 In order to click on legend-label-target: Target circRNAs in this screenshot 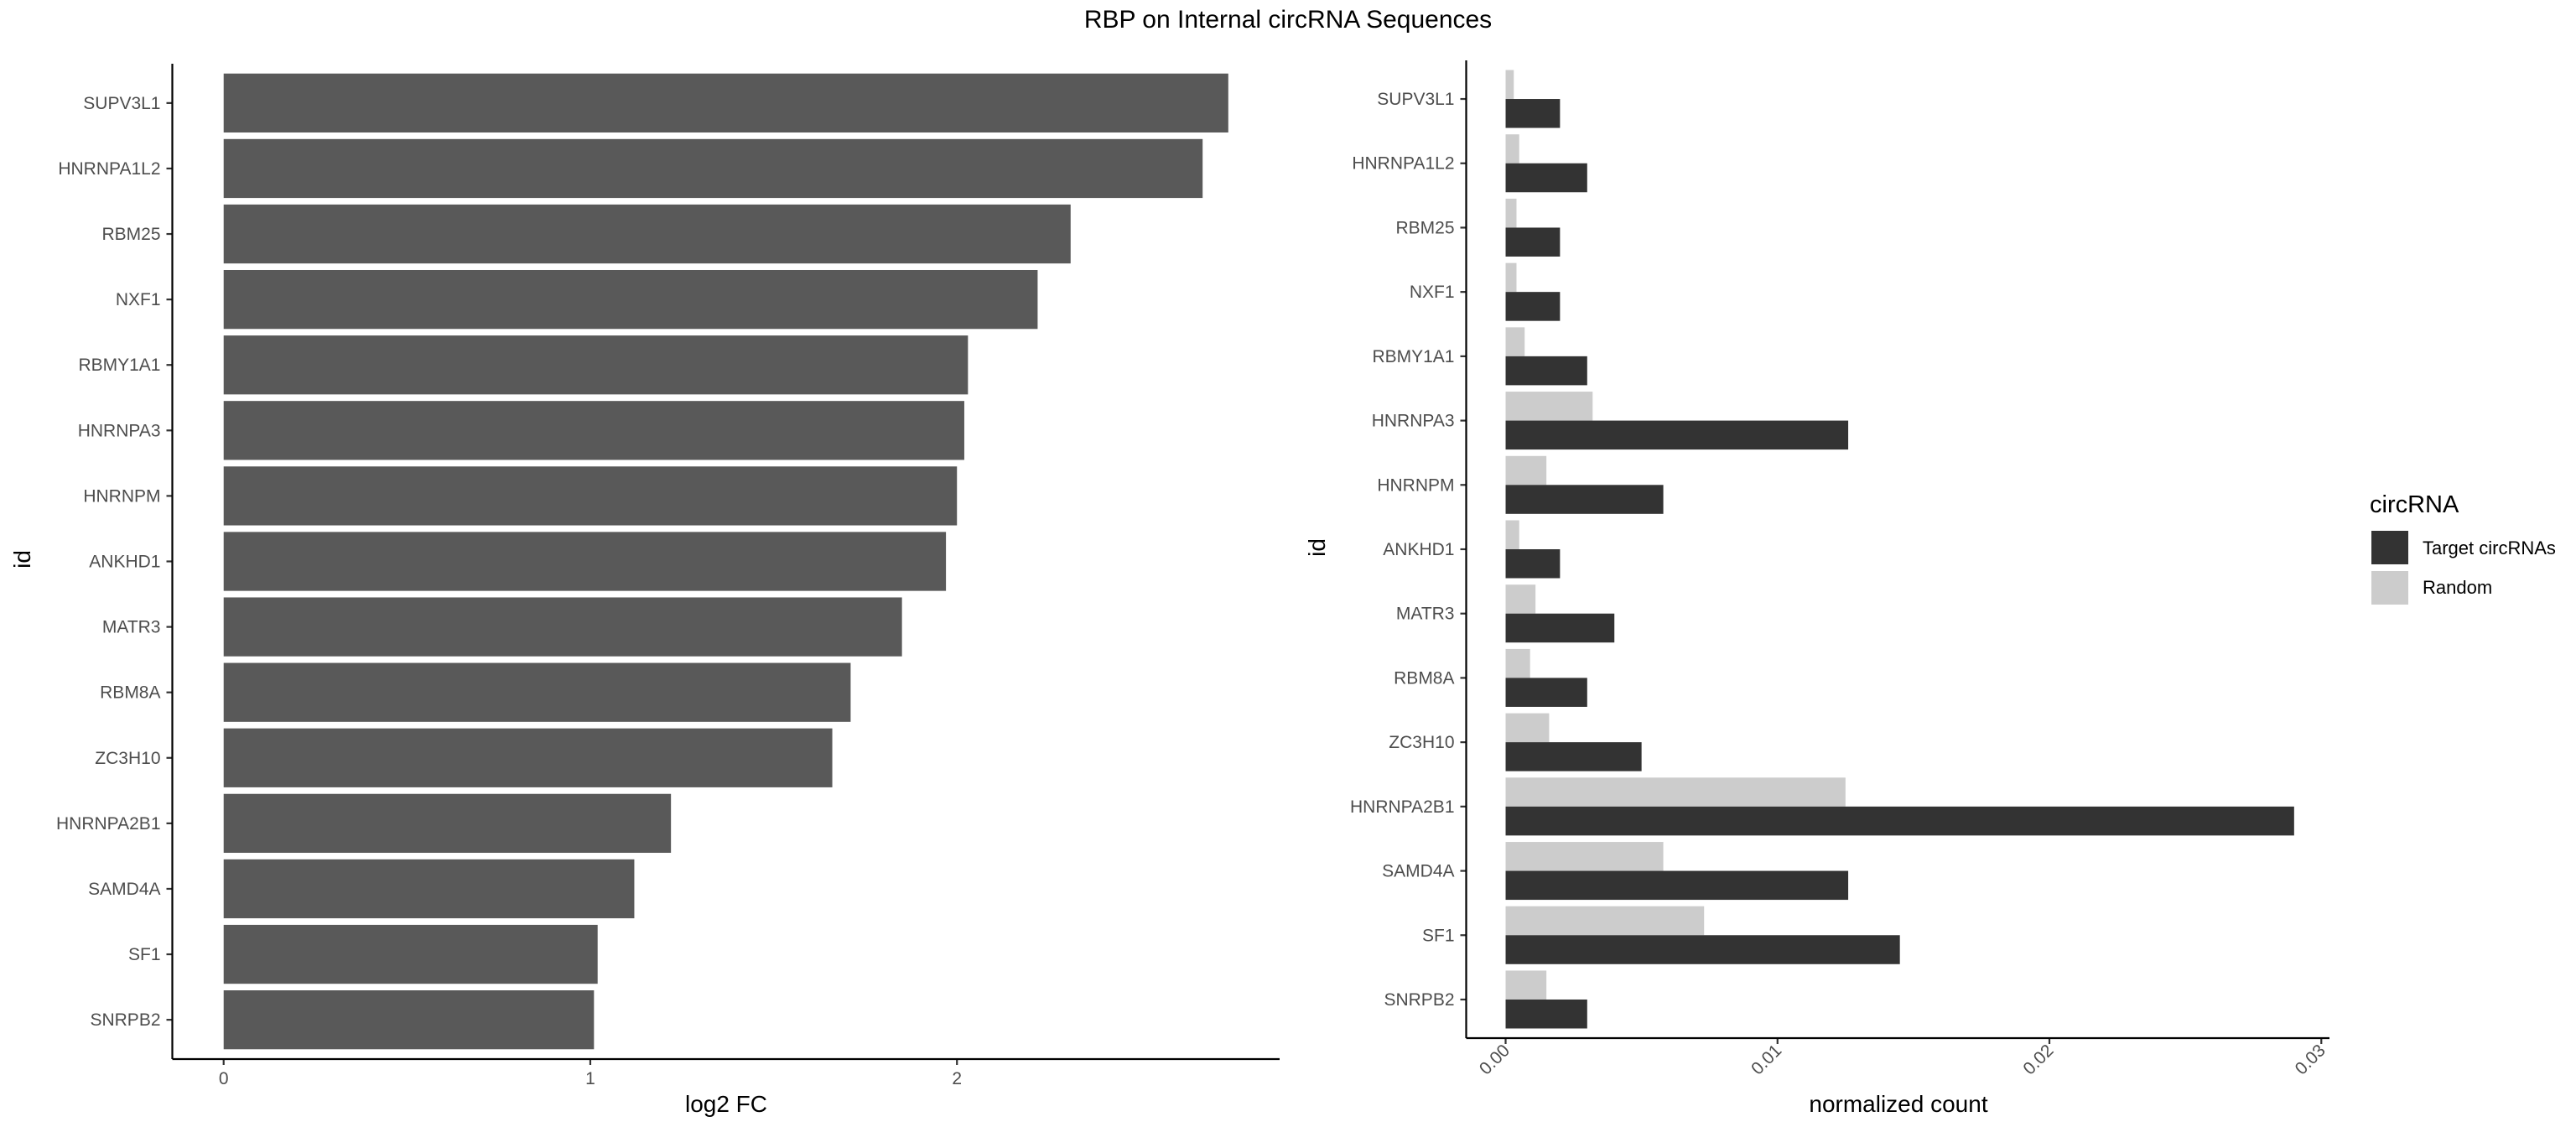, I will do `click(2489, 548)`.